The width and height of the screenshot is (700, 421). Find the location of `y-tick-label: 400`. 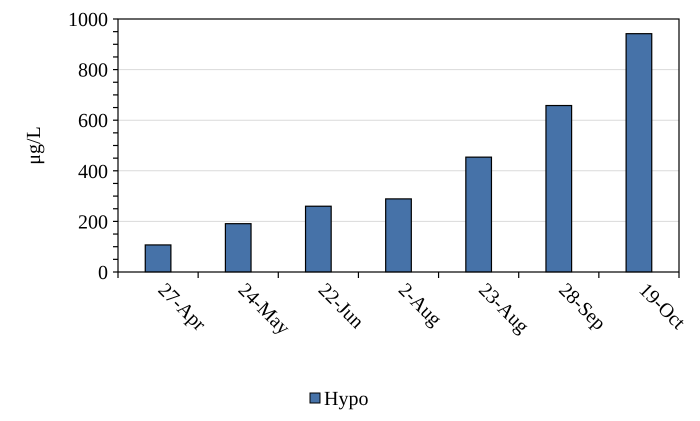

y-tick-label: 400 is located at coordinates (93, 171).